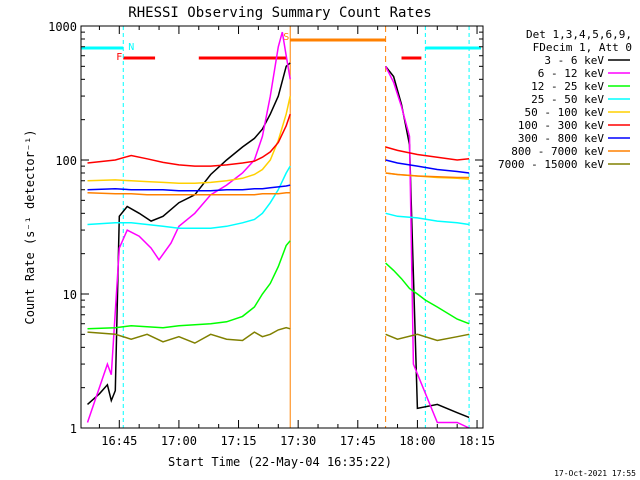 Image resolution: width=640 pixels, height=480 pixels. I want to click on legend-label-4: 50 - 100 keV, so click(565, 112).